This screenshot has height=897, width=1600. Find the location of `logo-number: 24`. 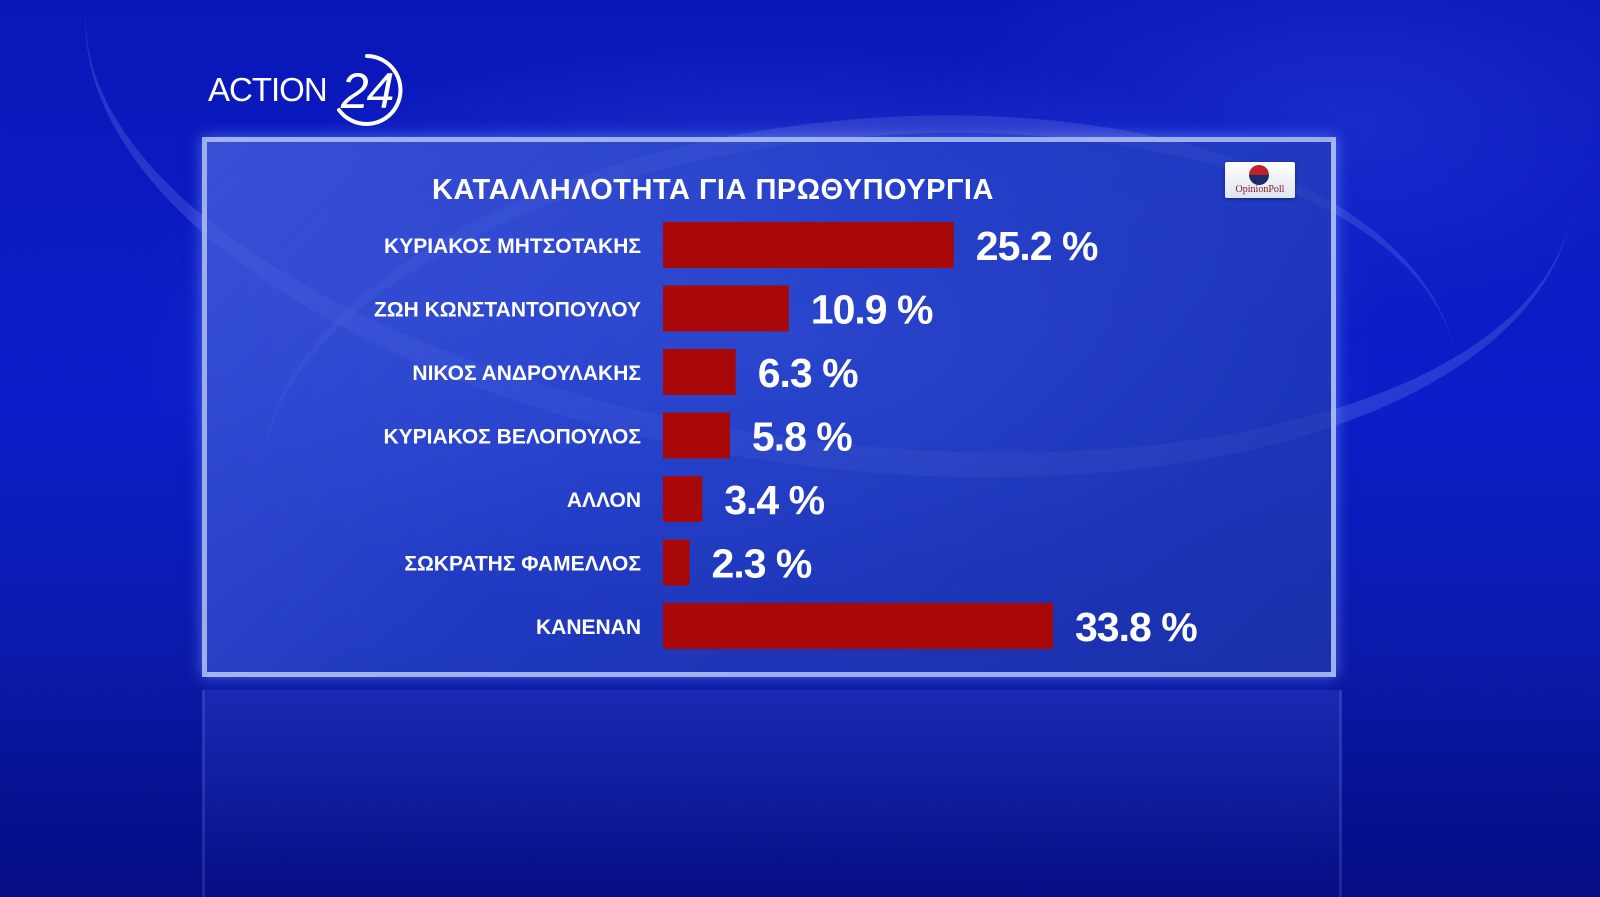

logo-number: 24 is located at coordinates (367, 91).